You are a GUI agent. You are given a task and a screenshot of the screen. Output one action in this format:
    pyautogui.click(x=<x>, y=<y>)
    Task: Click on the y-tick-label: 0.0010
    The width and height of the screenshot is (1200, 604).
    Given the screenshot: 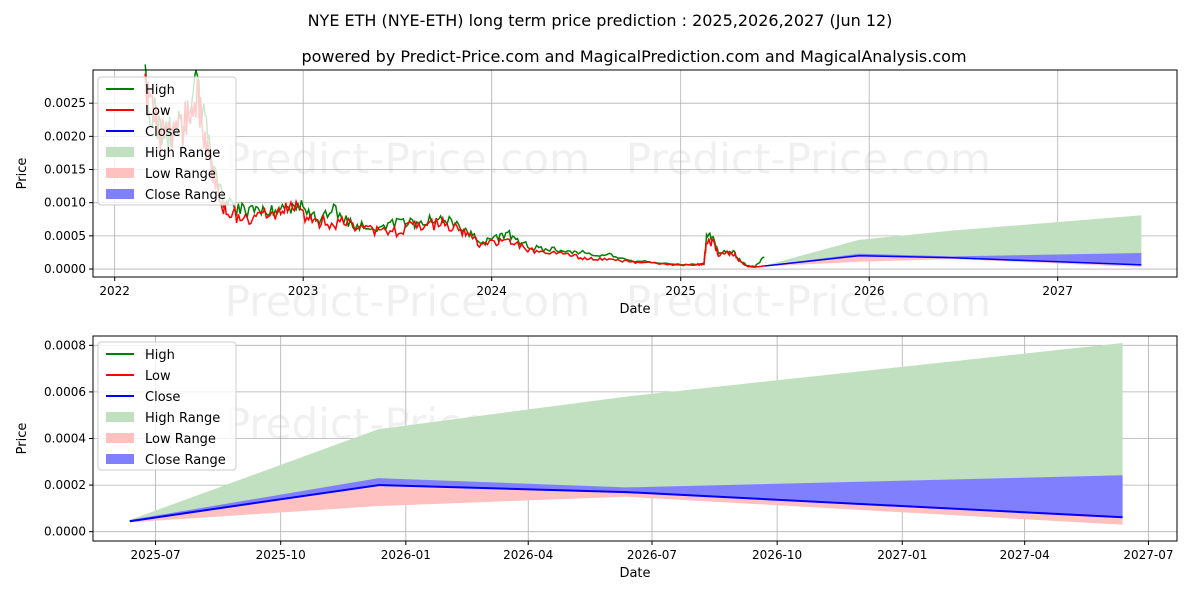 What is the action you would take?
    pyautogui.click(x=65, y=203)
    